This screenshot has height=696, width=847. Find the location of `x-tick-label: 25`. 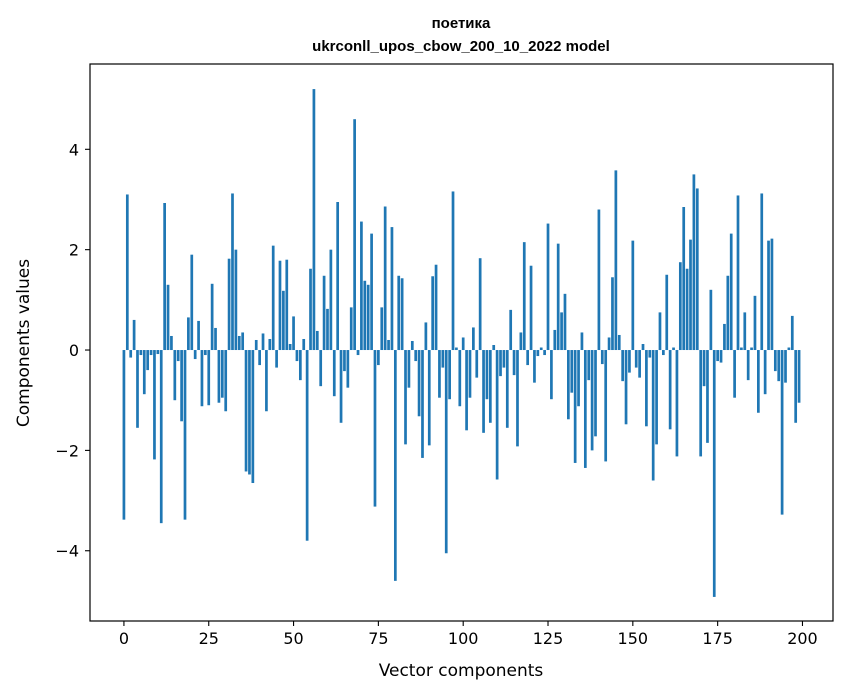

x-tick-label: 25 is located at coordinates (209, 638).